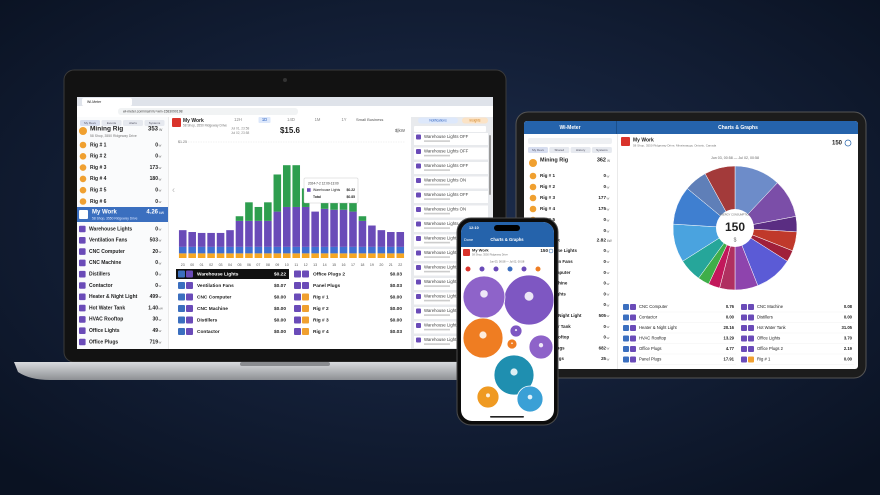  I want to click on x-tick-label: 11, so click(296, 265).